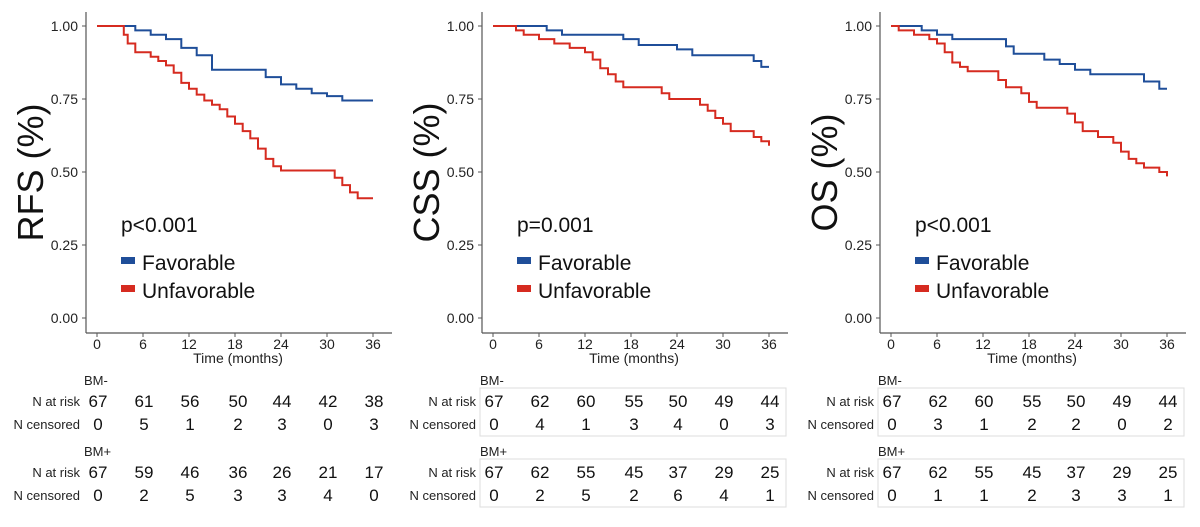 This screenshot has width=1200, height=527. I want to click on n-at-risk-value: 45, so click(634, 472).